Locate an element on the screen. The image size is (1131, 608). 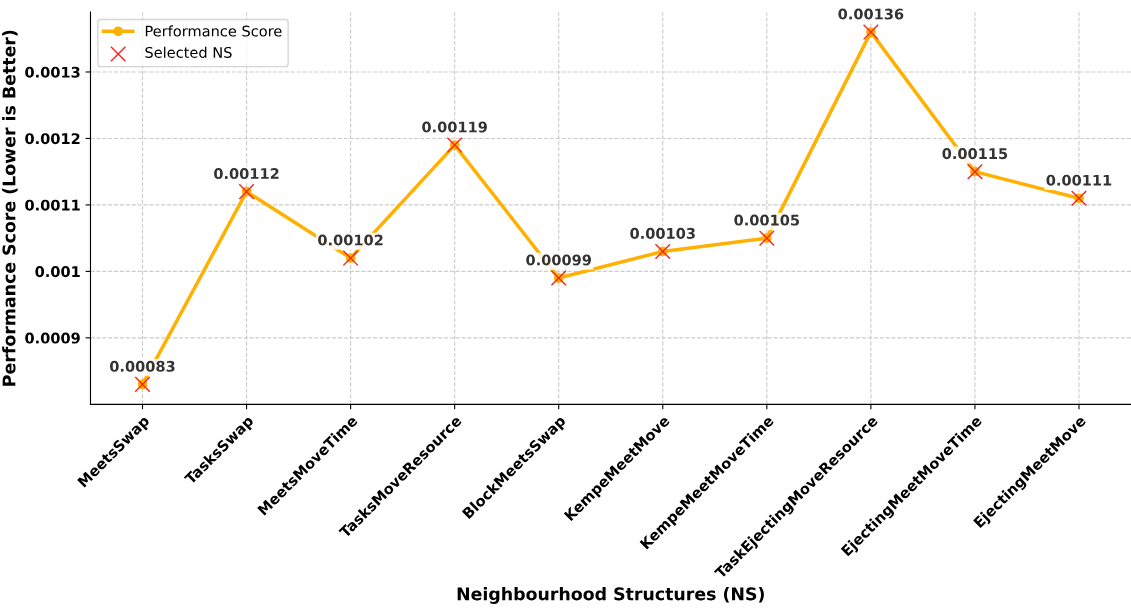
legend-label: Selected NS is located at coordinates (188, 52).